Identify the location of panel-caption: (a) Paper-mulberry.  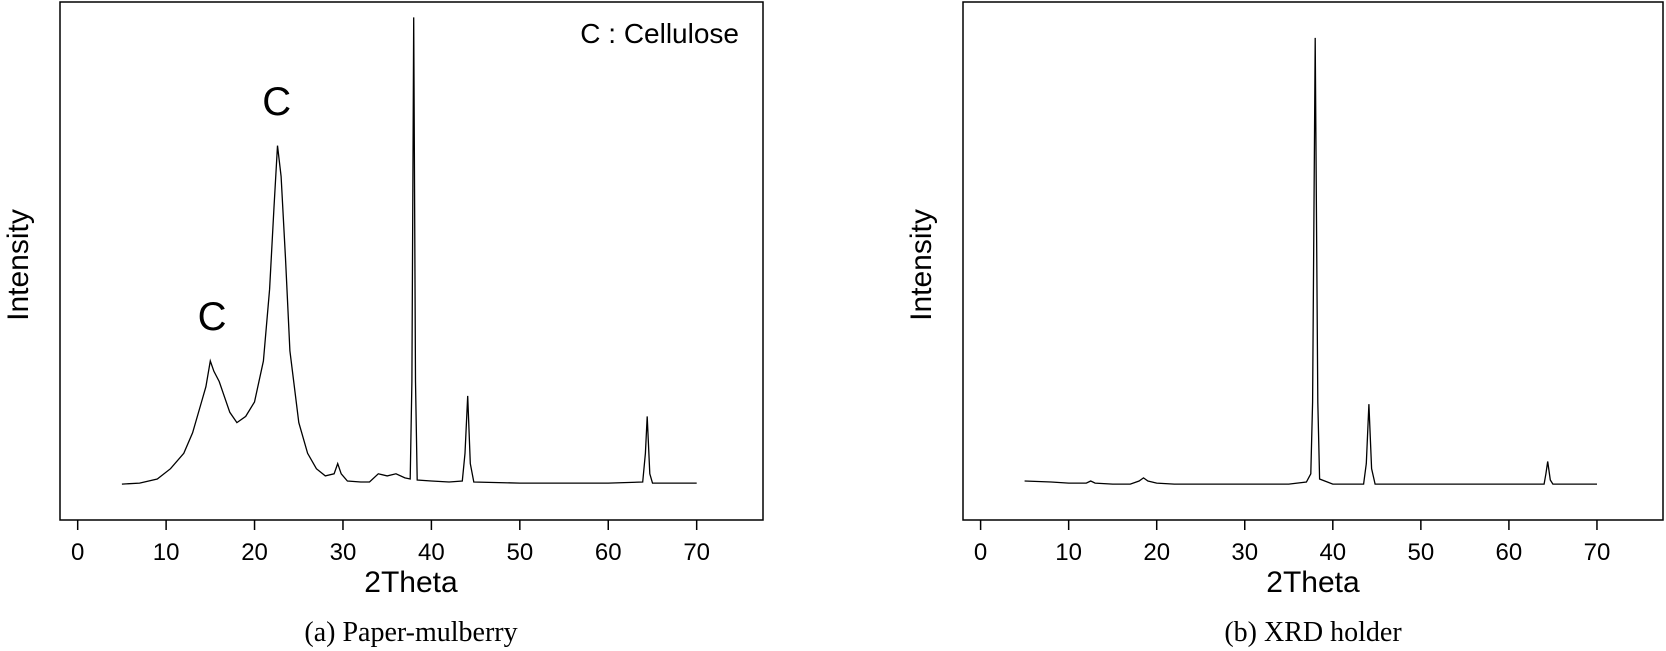
(410, 632).